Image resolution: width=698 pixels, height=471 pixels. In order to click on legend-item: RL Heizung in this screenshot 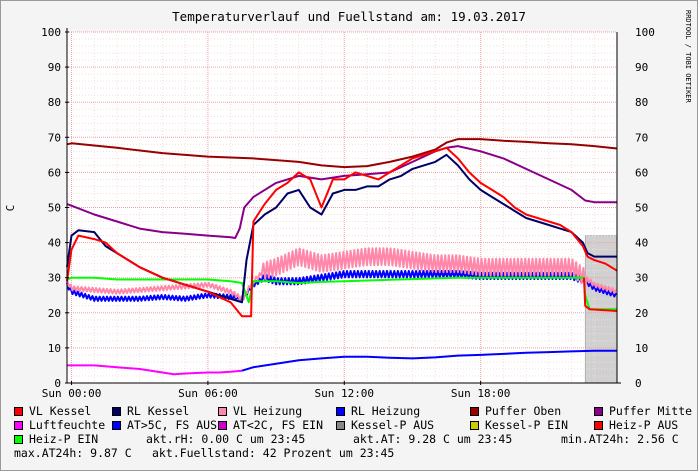, I will do `click(378, 411)`.